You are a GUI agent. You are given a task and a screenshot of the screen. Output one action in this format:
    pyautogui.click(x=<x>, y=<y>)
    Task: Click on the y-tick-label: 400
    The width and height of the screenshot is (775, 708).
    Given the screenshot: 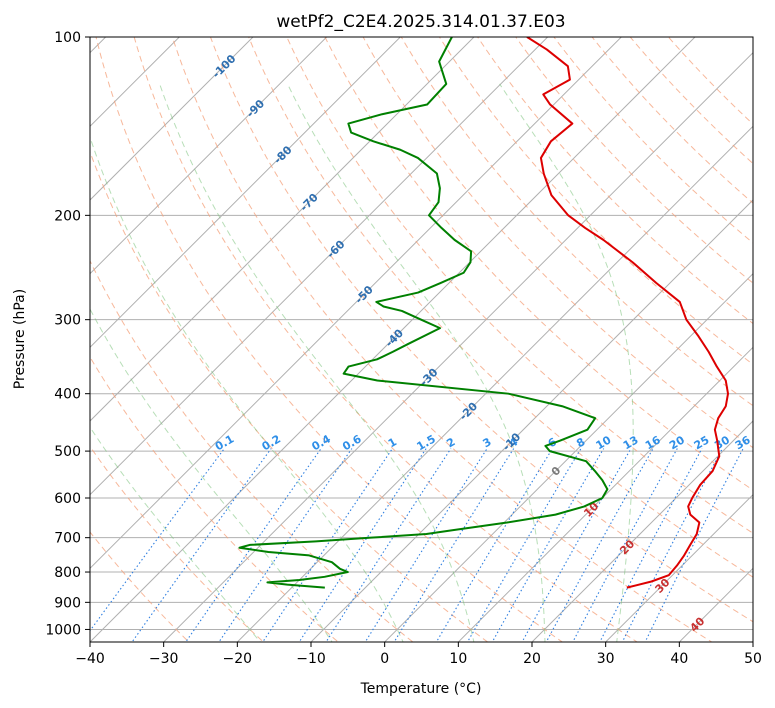 What is the action you would take?
    pyautogui.click(x=67, y=395)
    